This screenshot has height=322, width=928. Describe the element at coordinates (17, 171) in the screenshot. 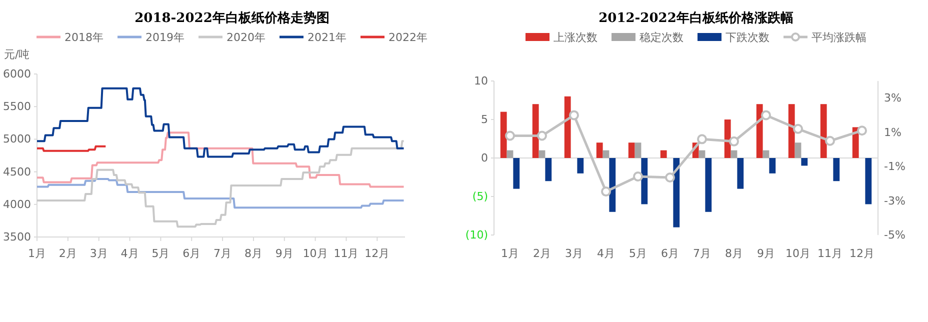

I see `y-tick-label: 4500` at that location.